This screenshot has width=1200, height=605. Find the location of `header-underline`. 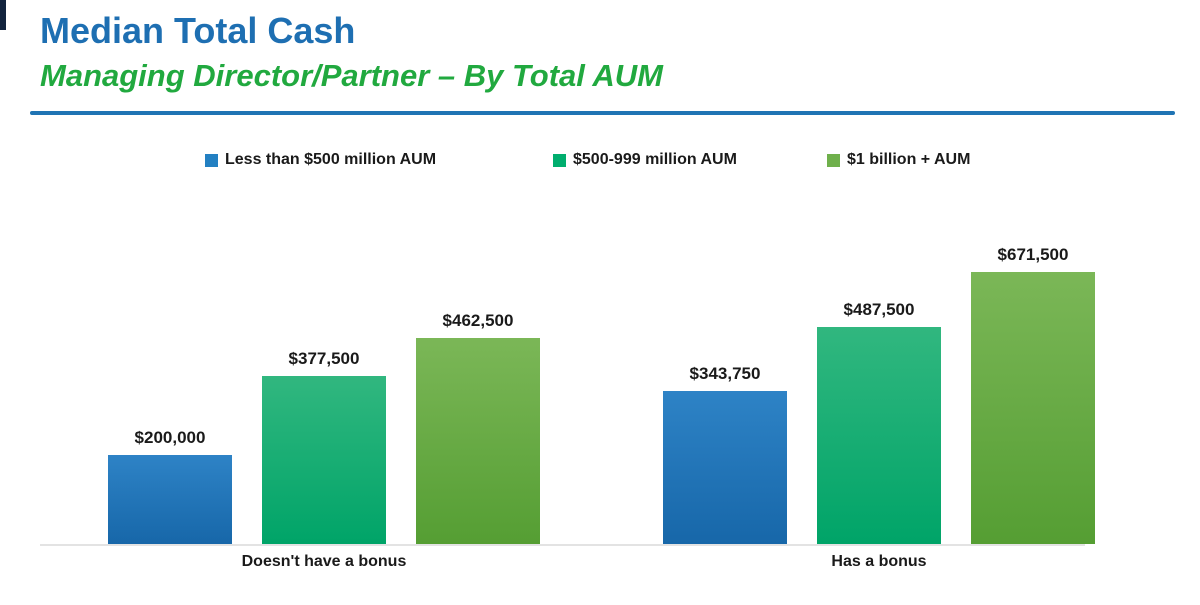

header-underline is located at coordinates (602, 113).